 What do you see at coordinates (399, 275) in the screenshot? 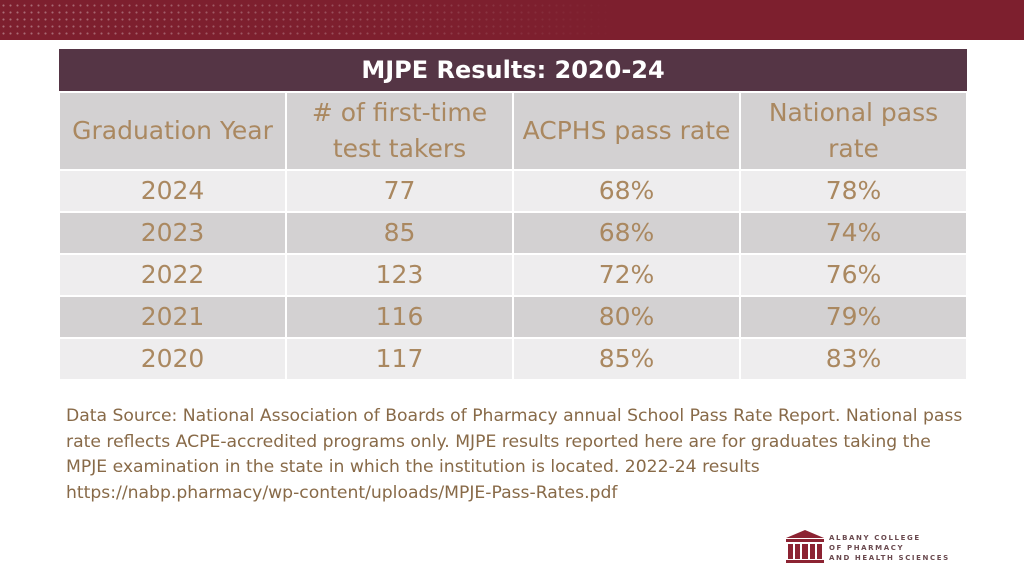
I see `cell-takers: 123` at bounding box center [399, 275].